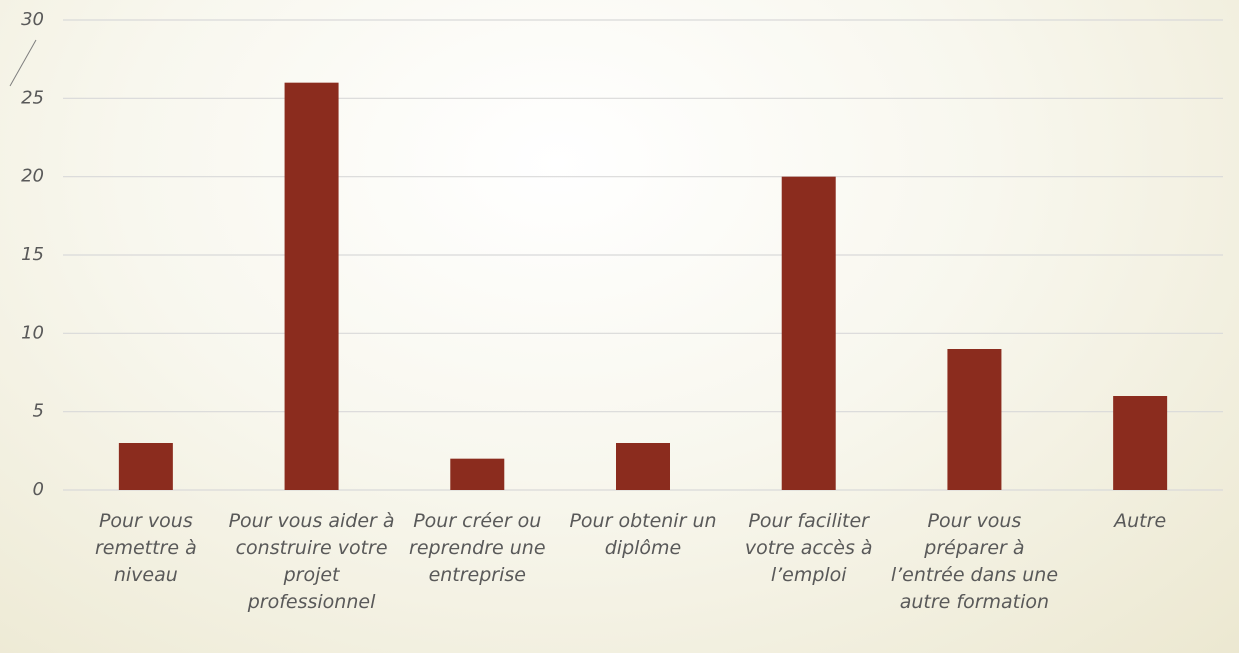  I want to click on y-tick-label: 25, so click(32, 97).